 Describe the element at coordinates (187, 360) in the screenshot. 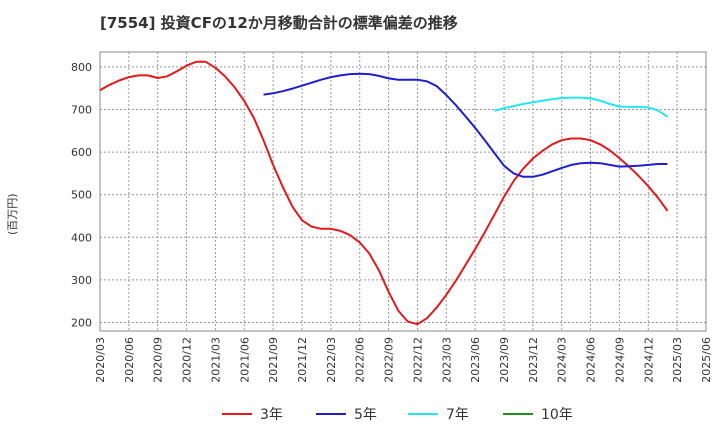

I see `x-tick-label: 2020/12` at that location.